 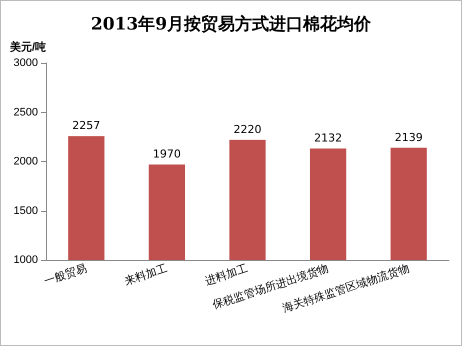 I want to click on data-label: 2220, so click(x=248, y=129).